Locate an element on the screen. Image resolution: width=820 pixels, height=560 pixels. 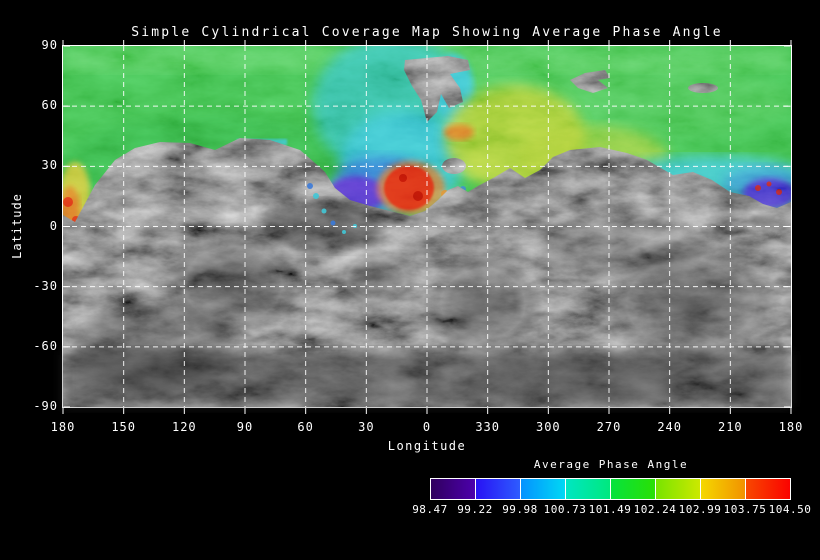
coverage-speckles is located at coordinates (332, 208).